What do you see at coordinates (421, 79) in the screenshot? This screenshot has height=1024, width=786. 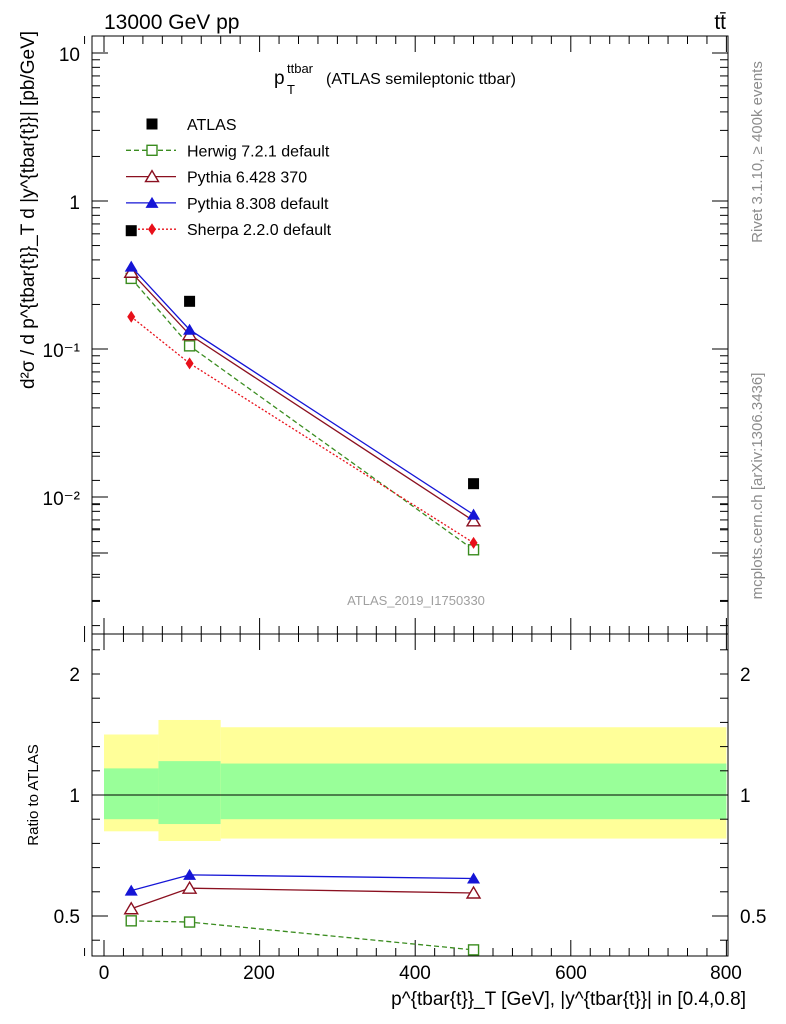 I see `title-rest: (ATLAS semileptonic ttbar)` at bounding box center [421, 79].